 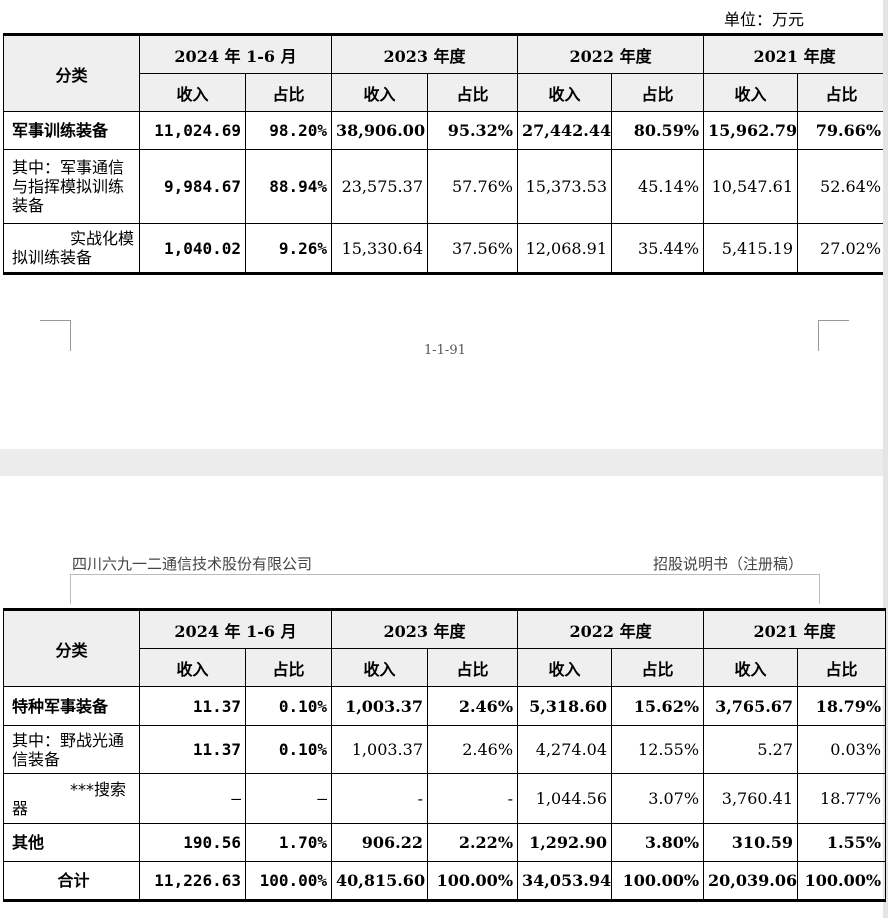 What do you see at coordinates (288, 842) in the screenshot?
I see `cell: 1.70%` at bounding box center [288, 842].